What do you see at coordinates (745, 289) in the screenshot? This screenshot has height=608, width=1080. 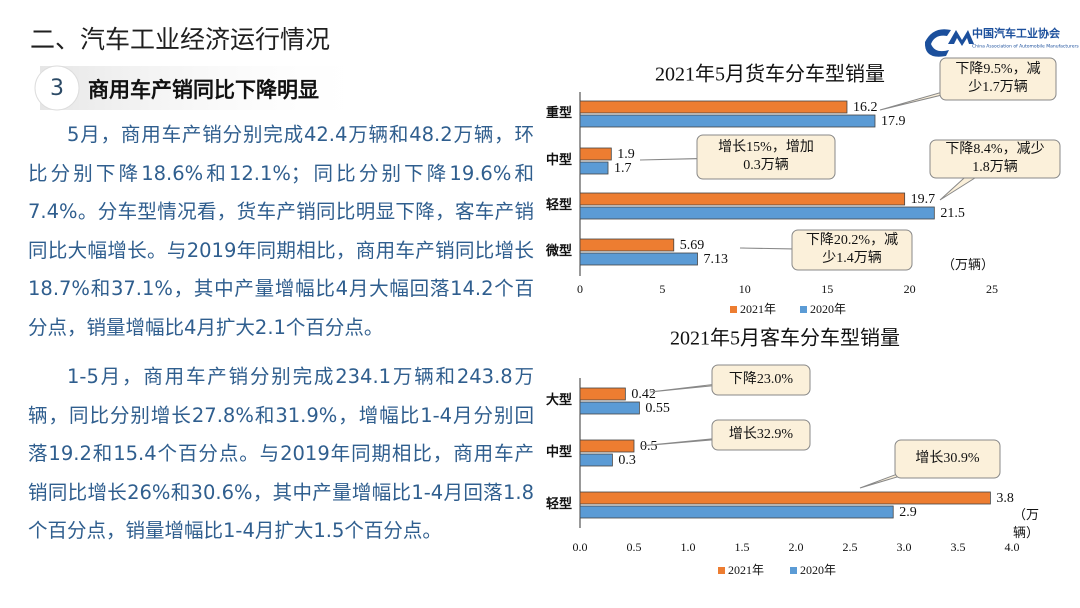 I see `x-tick-label: 10` at bounding box center [745, 289].